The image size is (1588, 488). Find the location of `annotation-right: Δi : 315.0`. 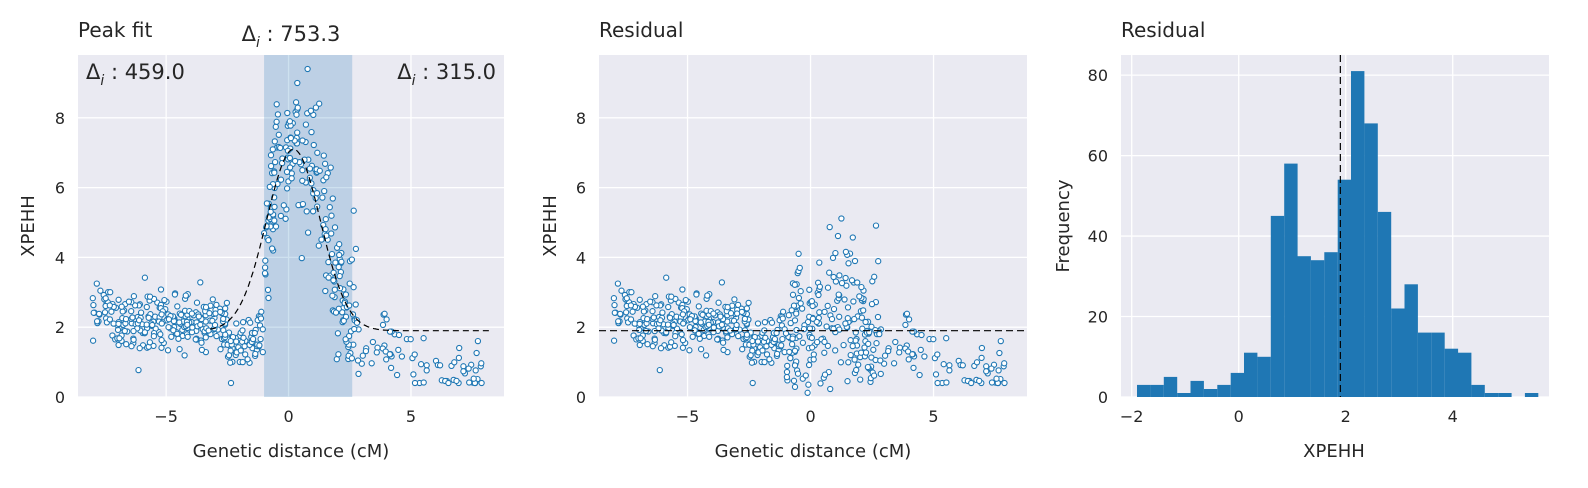

annotation-right: Δi : 315.0 is located at coordinates (446, 74).